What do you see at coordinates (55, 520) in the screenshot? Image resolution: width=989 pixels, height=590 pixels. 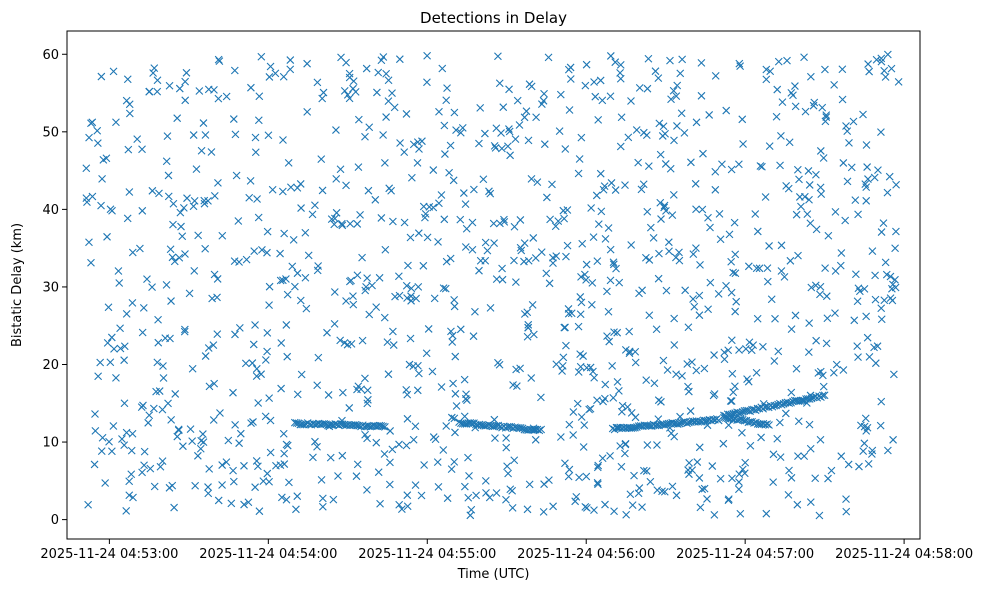 I see `y-tick-label: 0` at bounding box center [55, 520].